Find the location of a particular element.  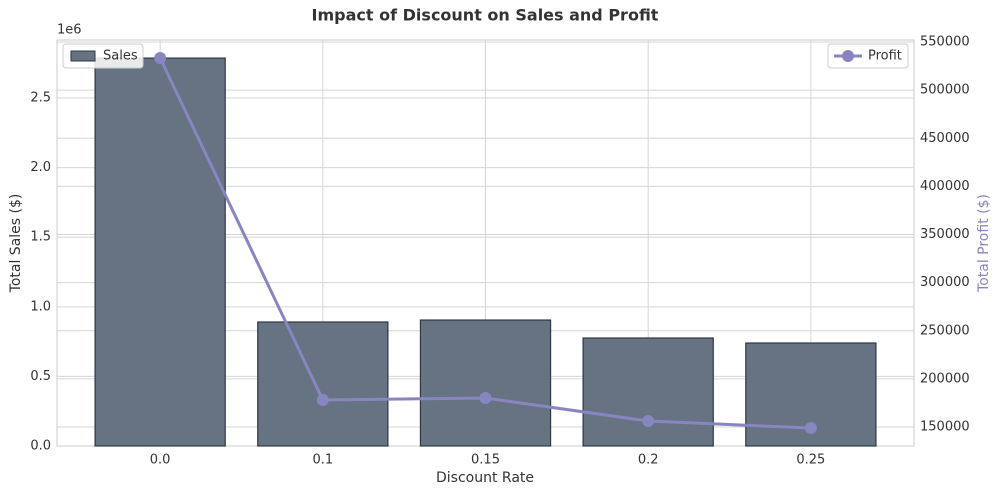

legend-box is located at coordinates (103, 56).